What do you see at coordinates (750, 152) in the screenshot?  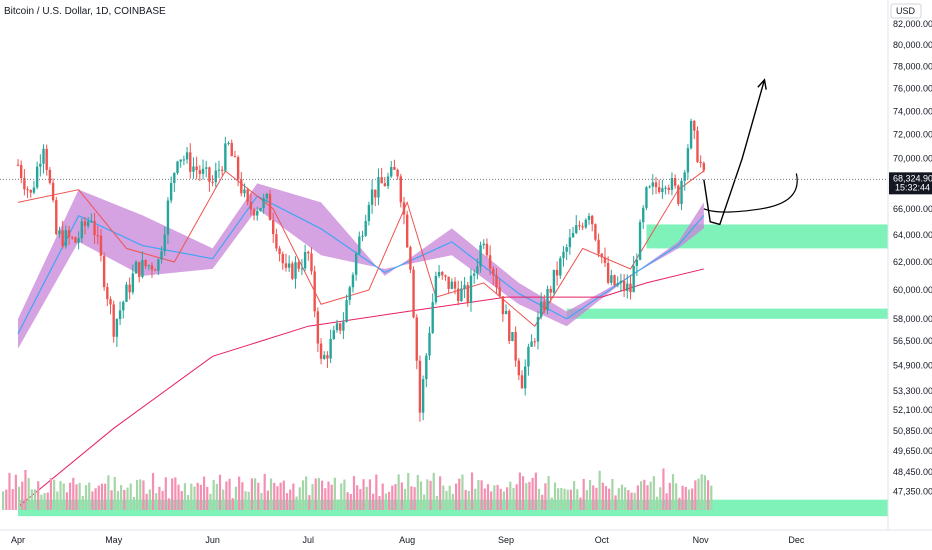 I see `projection-drawing-layer` at bounding box center [750, 152].